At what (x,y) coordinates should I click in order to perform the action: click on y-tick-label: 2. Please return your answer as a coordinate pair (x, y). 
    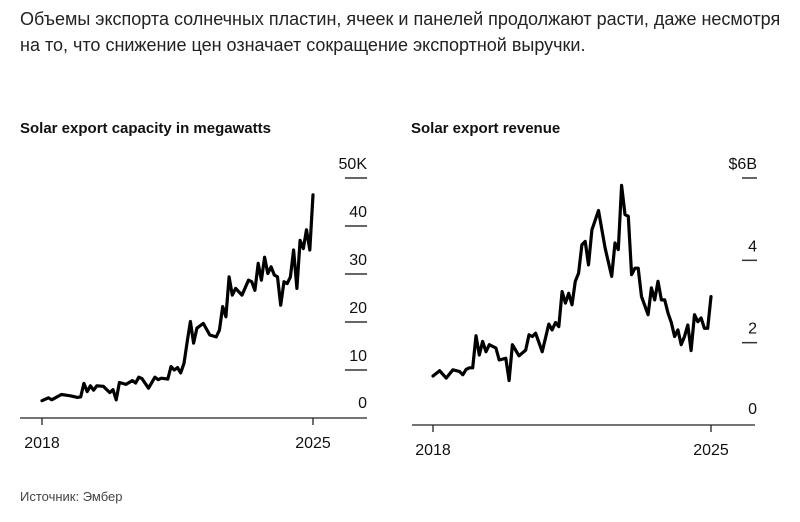
    Looking at the image, I should click on (752, 329).